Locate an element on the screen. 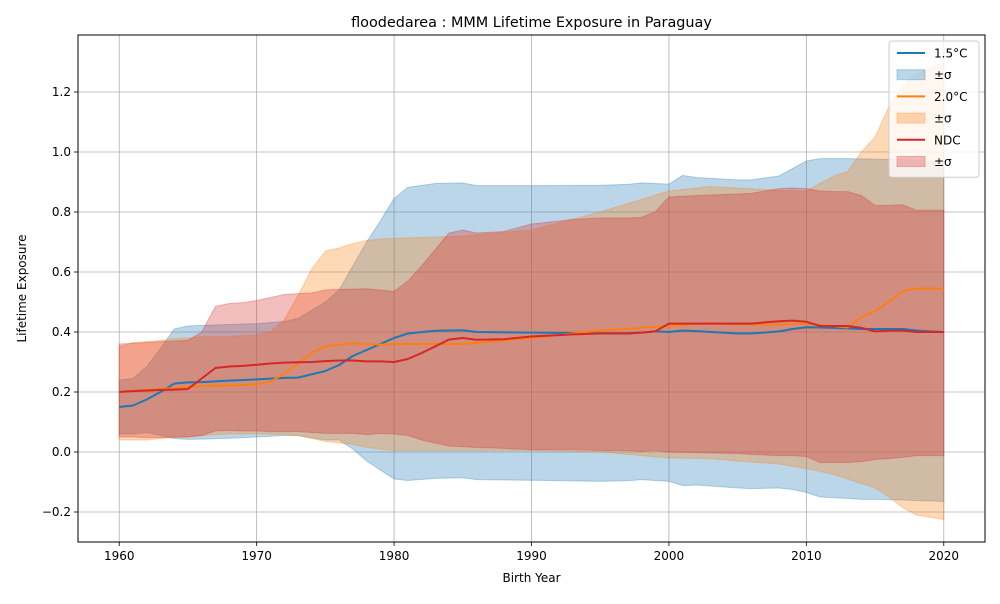 This screenshot has height=604, width=1000. y-tick-label: 0.4 is located at coordinates (61, 332).